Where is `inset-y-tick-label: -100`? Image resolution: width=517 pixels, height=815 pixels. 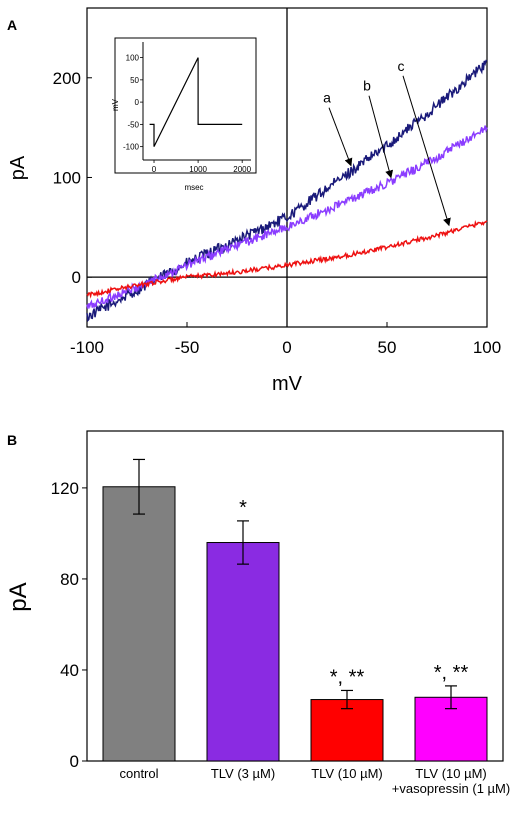
inset-y-tick-label: -100 is located at coordinates (131, 147).